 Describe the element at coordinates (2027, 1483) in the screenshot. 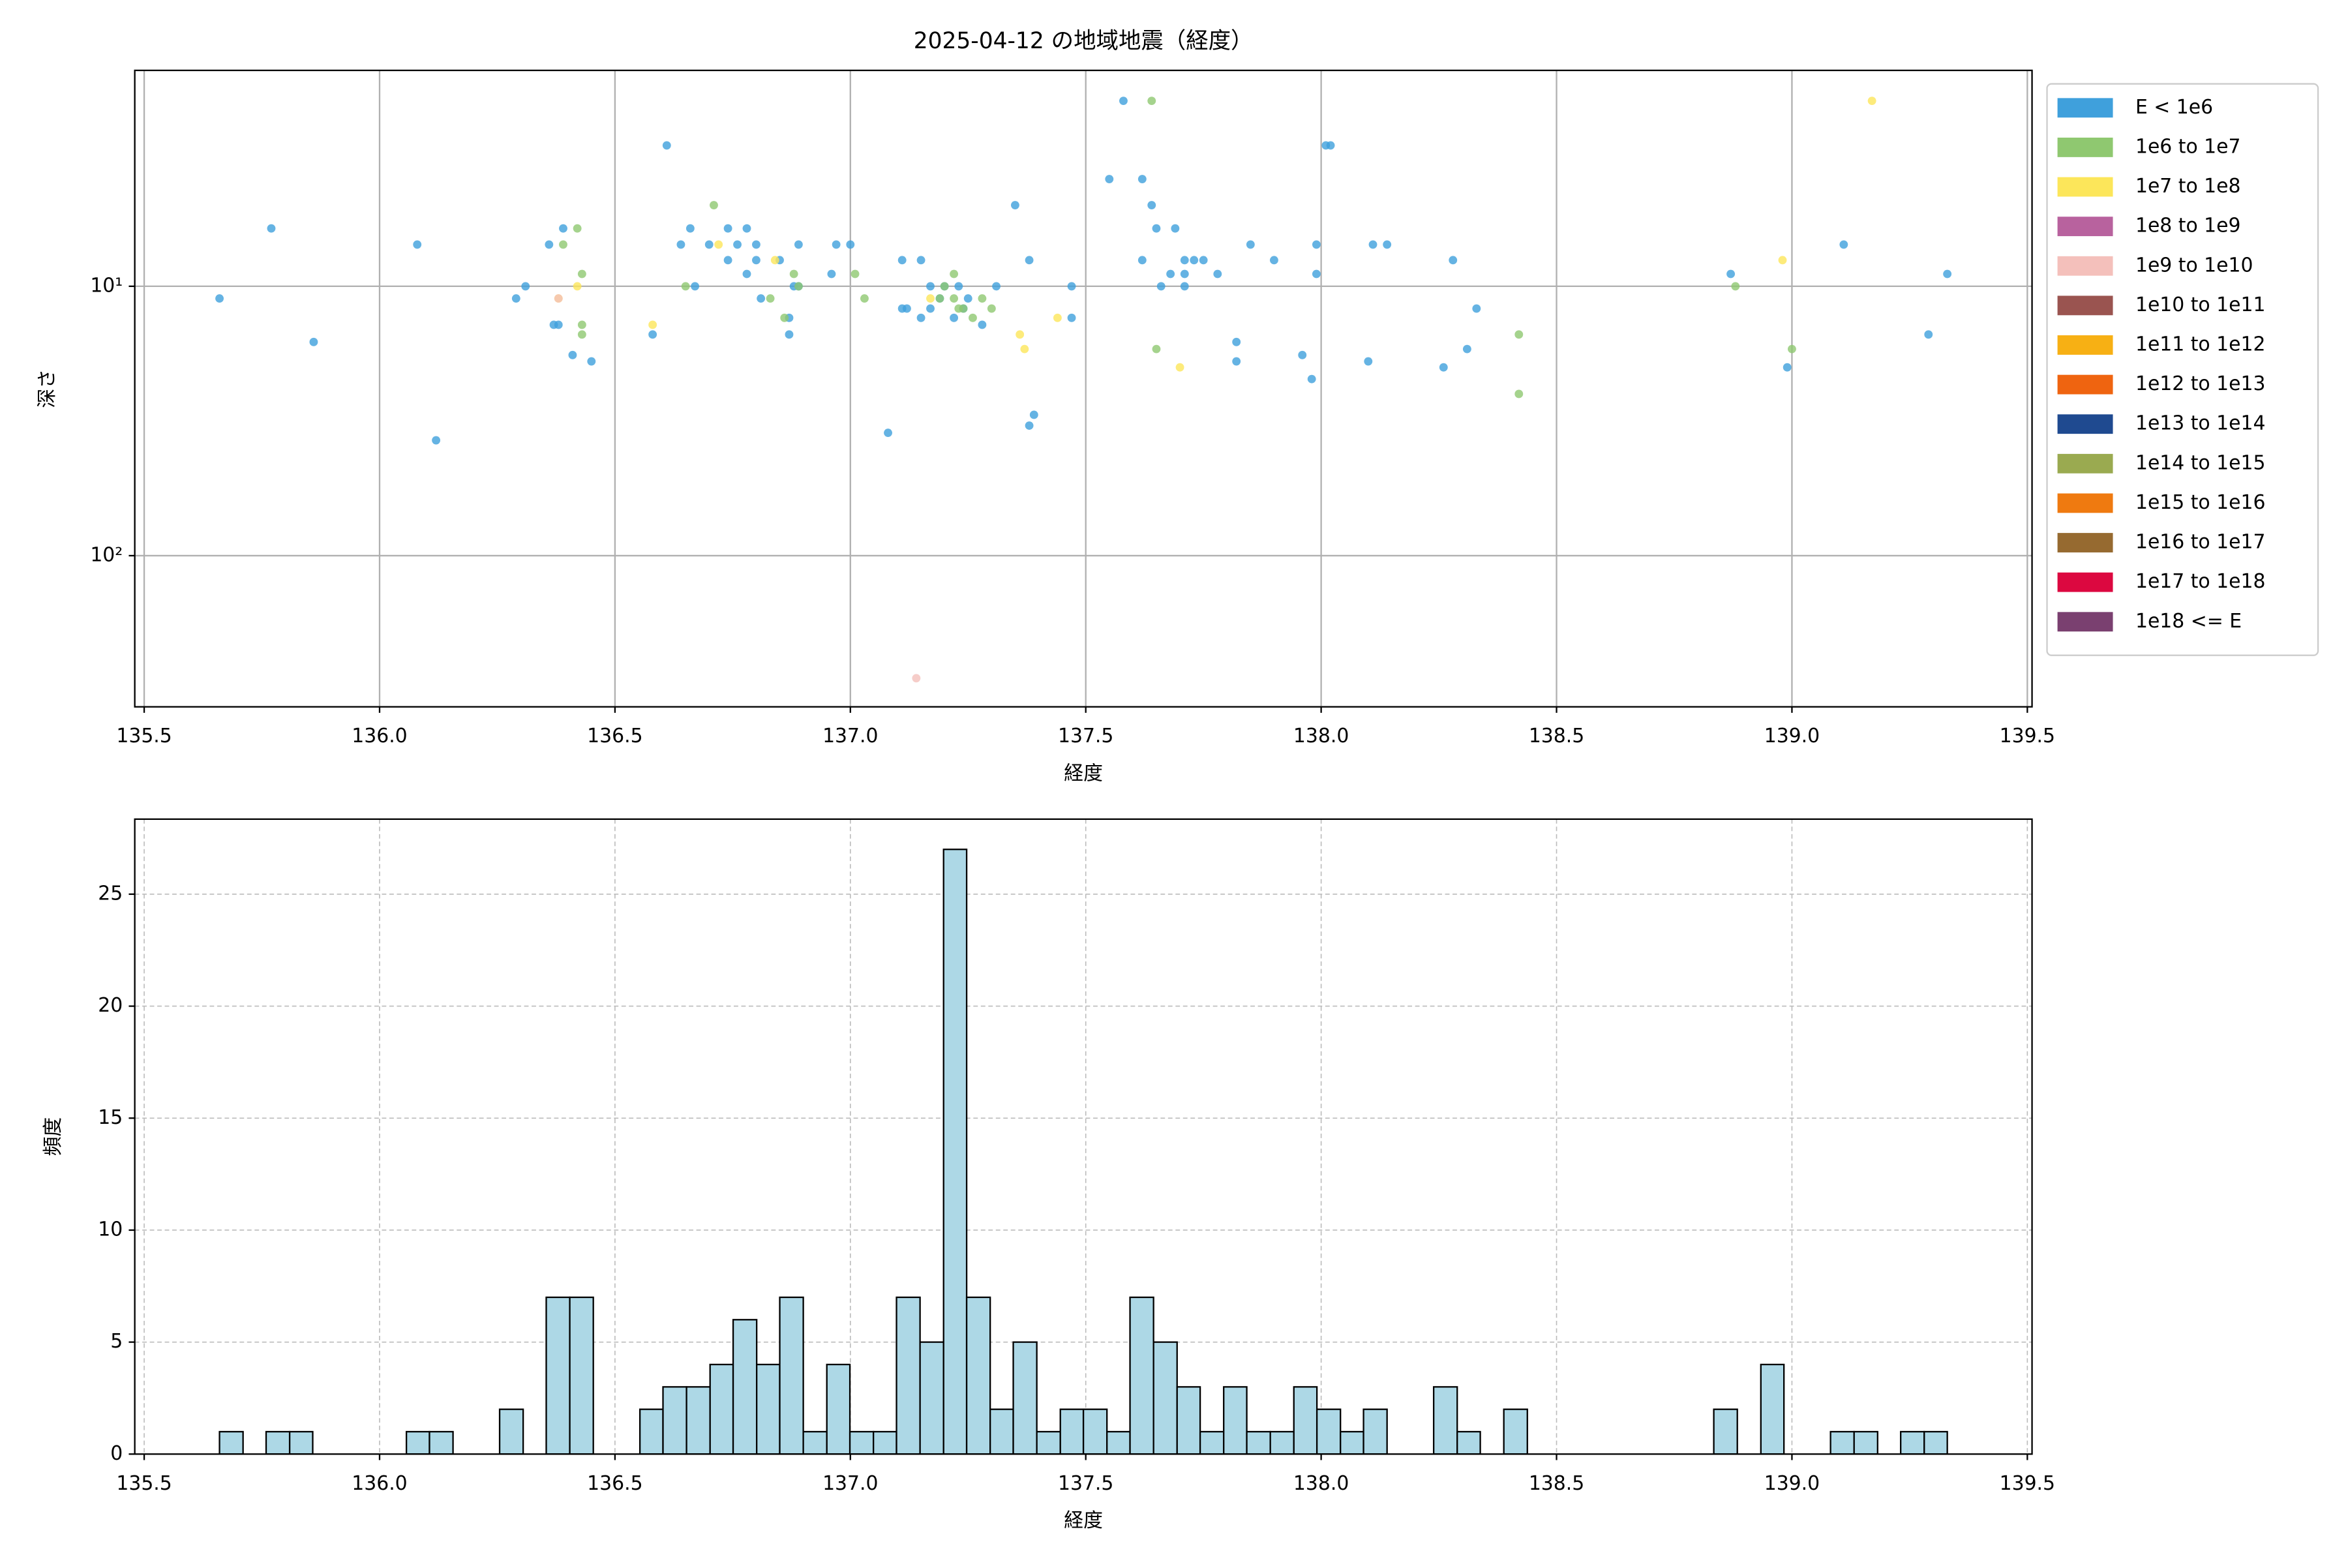

I see `x-tick-label: 139.5` at that location.